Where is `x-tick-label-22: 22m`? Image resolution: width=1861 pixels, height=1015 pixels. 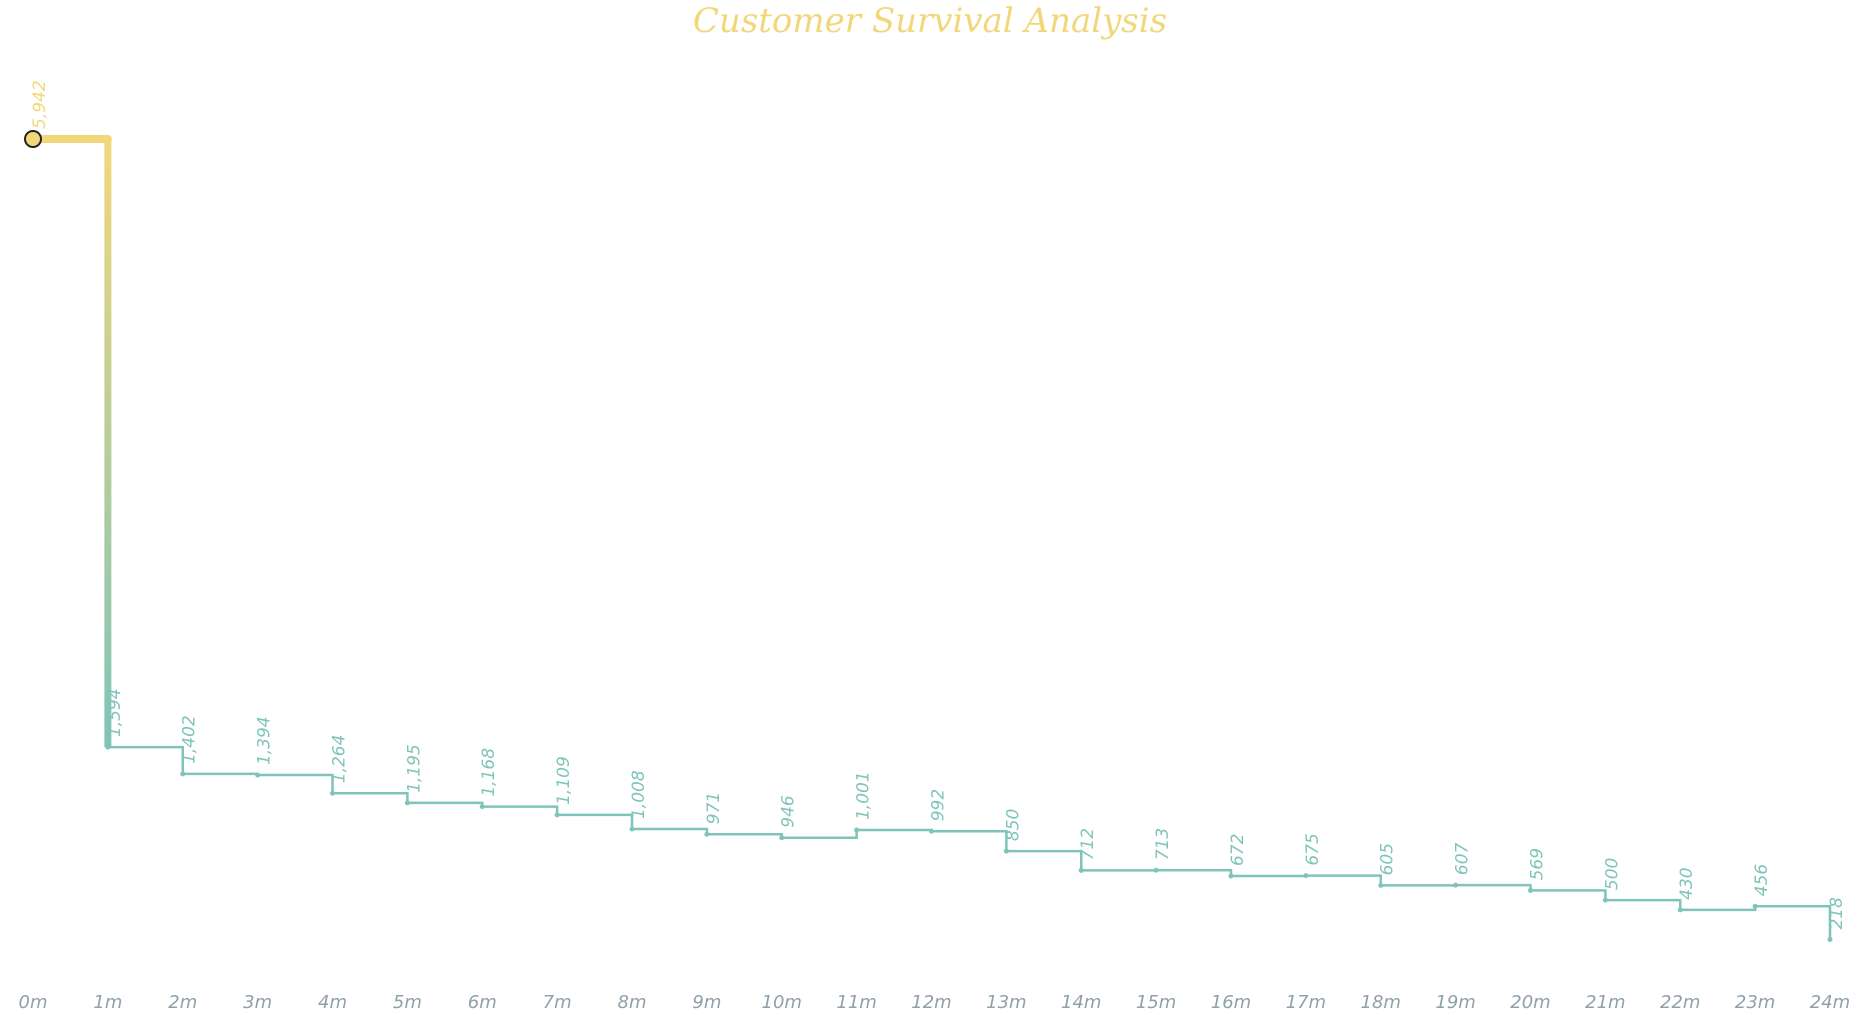 x-tick-label-22: 22m is located at coordinates (1680, 1002).